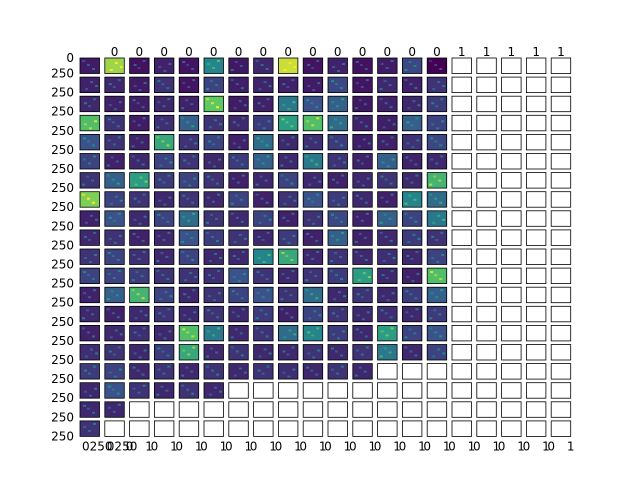  What do you see at coordinates (97, 446) in the screenshot?
I see `x-tick-label: 0250` at bounding box center [97, 446].